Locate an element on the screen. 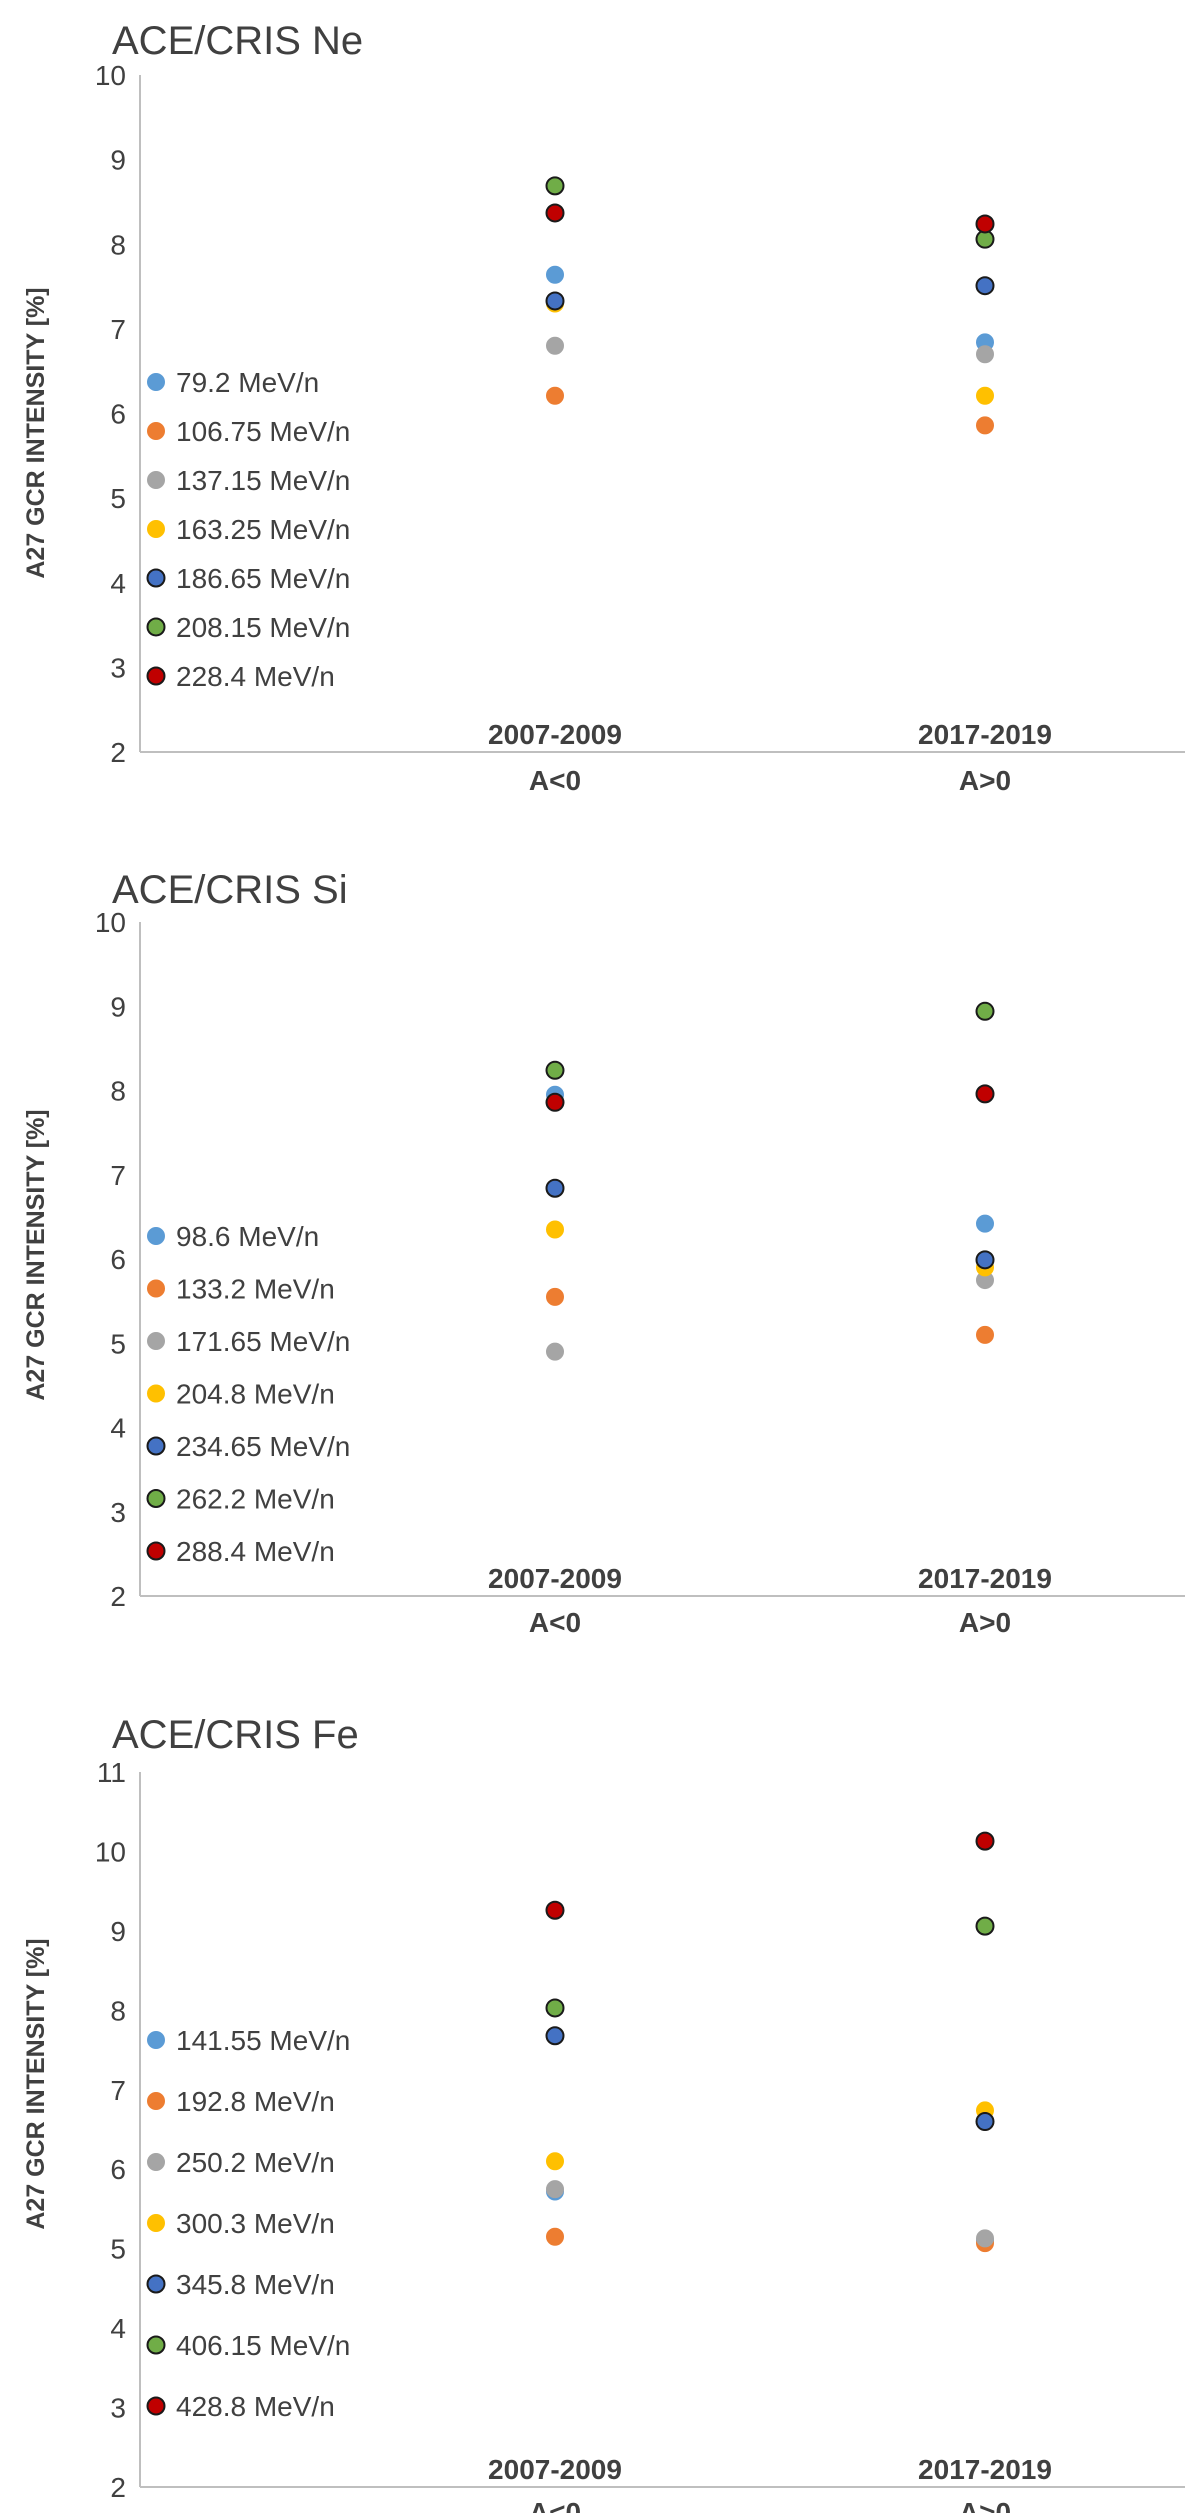  y-tick-label: 3 is located at coordinates (118, 2408).